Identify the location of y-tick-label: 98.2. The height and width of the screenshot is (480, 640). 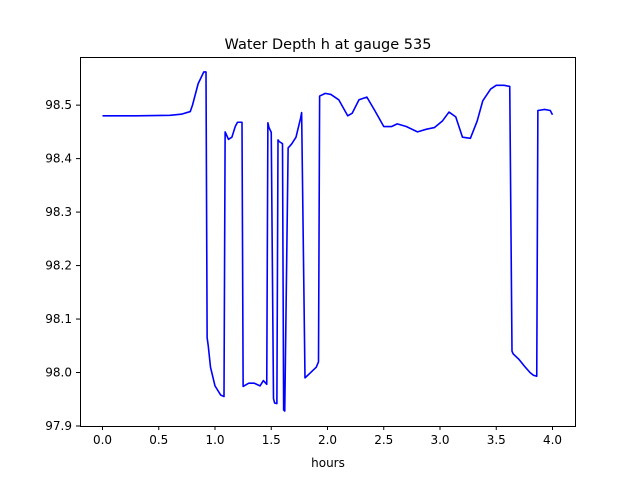
(58, 266).